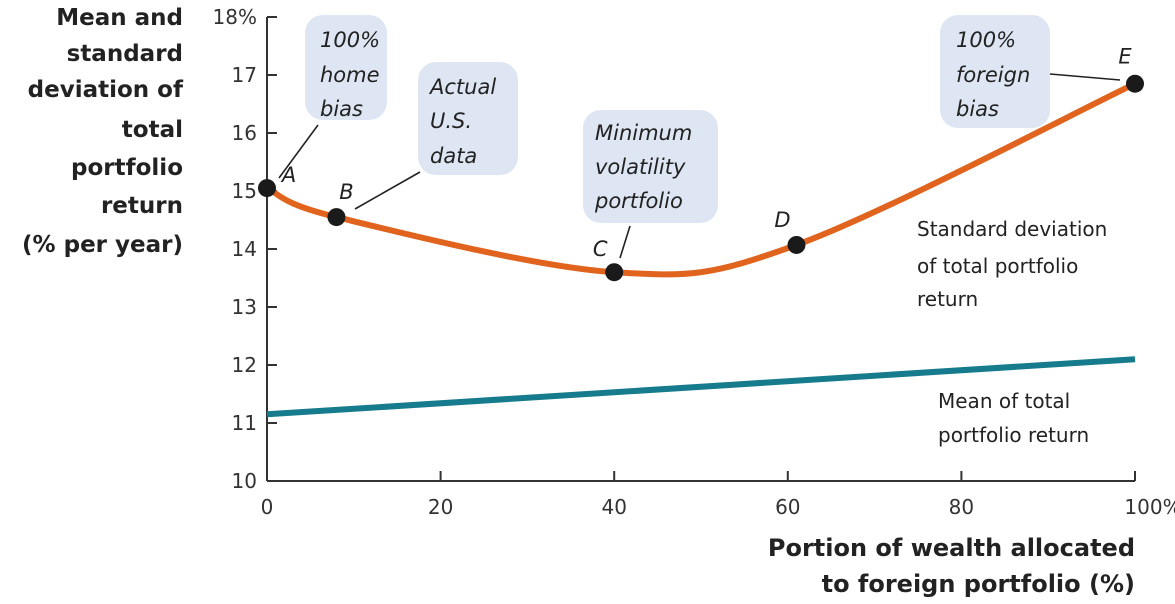 This screenshot has height=604, width=1175. Describe the element at coordinates (440, 507) in the screenshot. I see `x-tick-label: 20` at that location.